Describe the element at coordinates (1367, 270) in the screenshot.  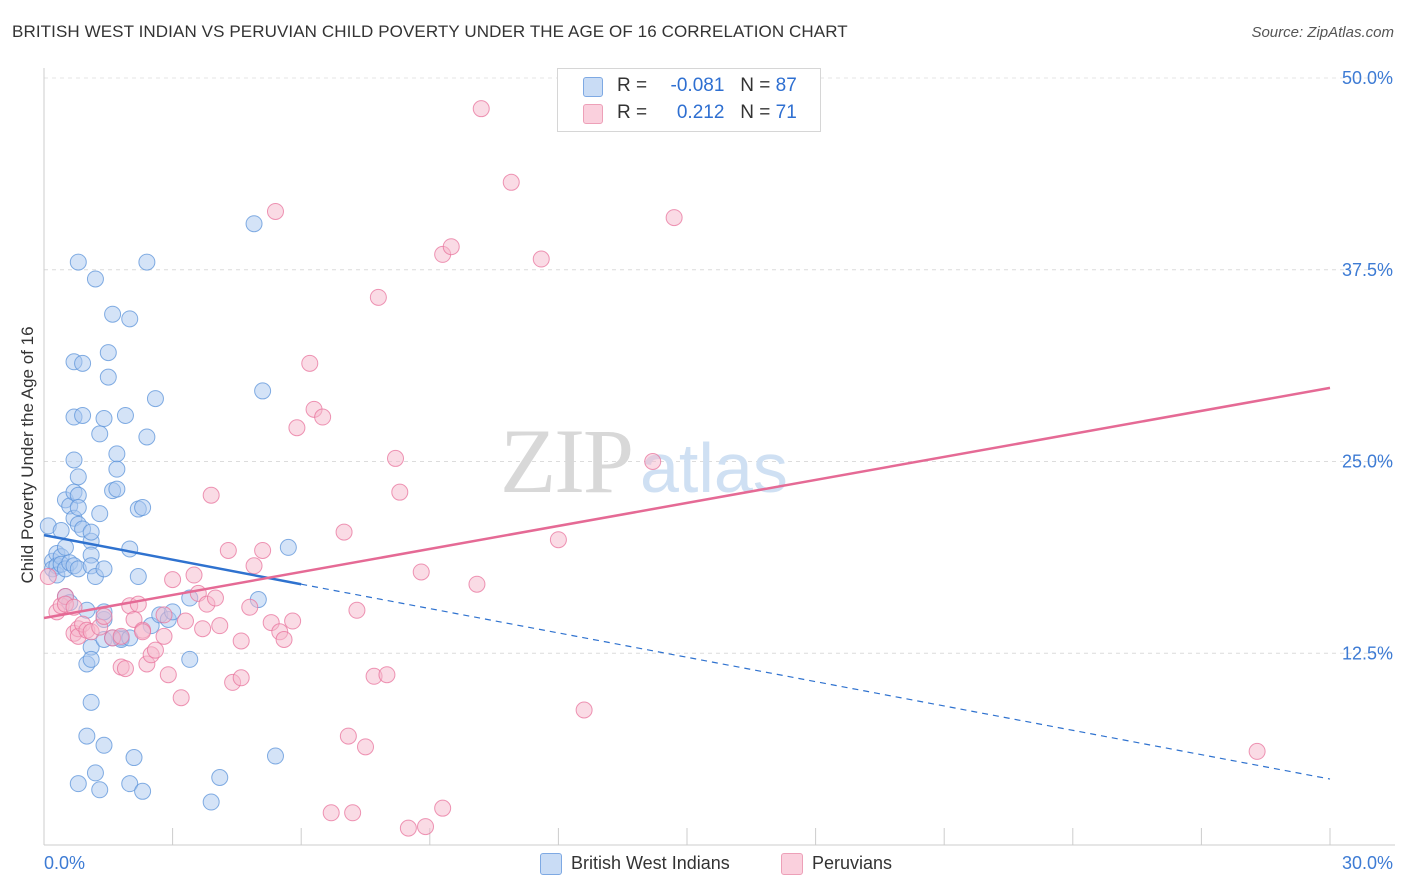
I see `y-tick-label: 37.5%` at that location.